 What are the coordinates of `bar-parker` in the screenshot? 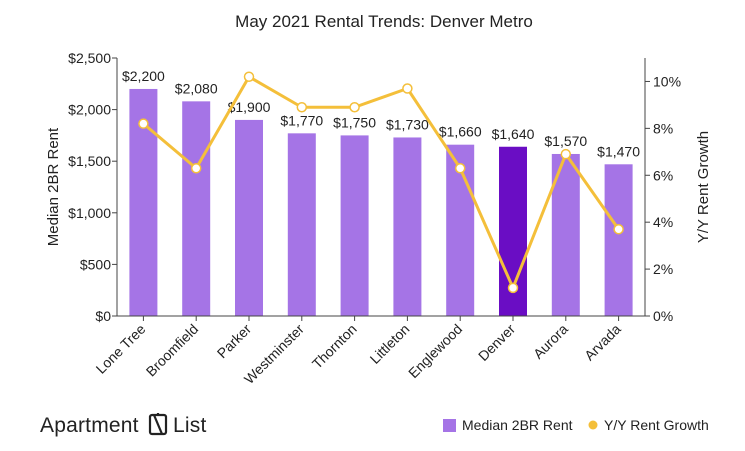 It's located at (249, 217).